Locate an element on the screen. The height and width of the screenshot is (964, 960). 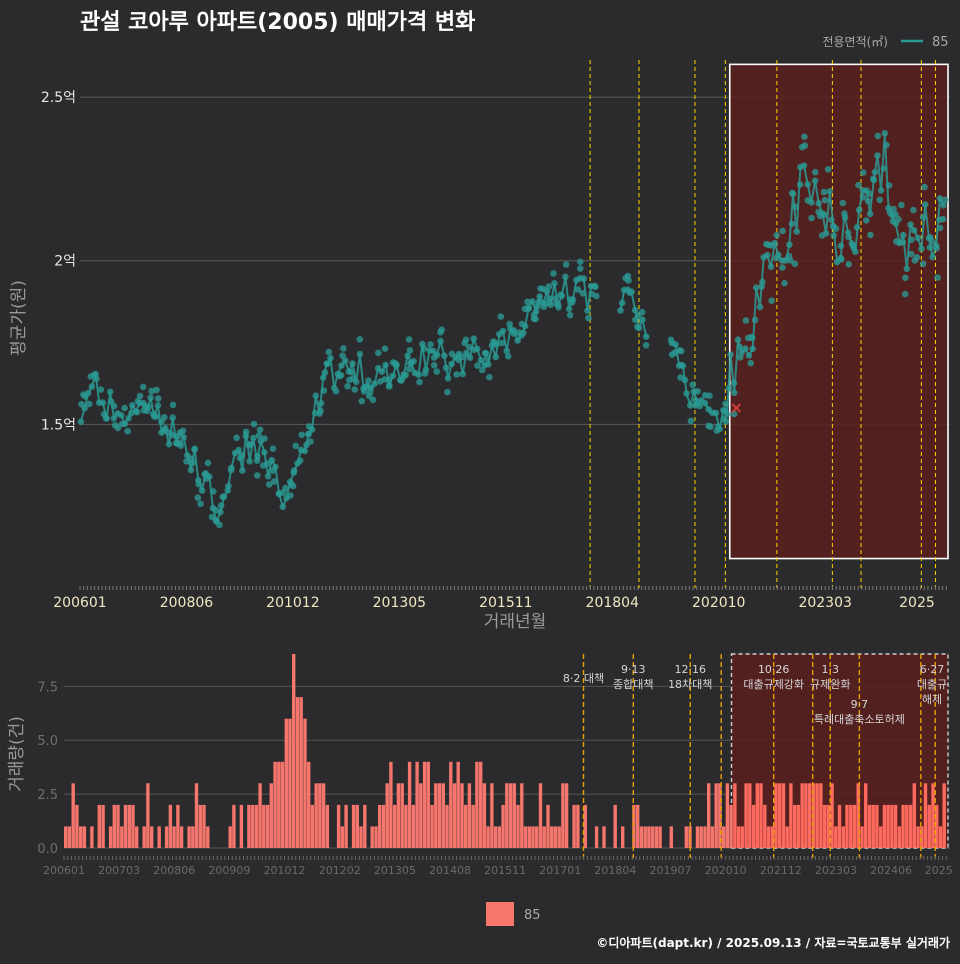
volume-x-tick-label: 201305 is located at coordinates (395, 870).